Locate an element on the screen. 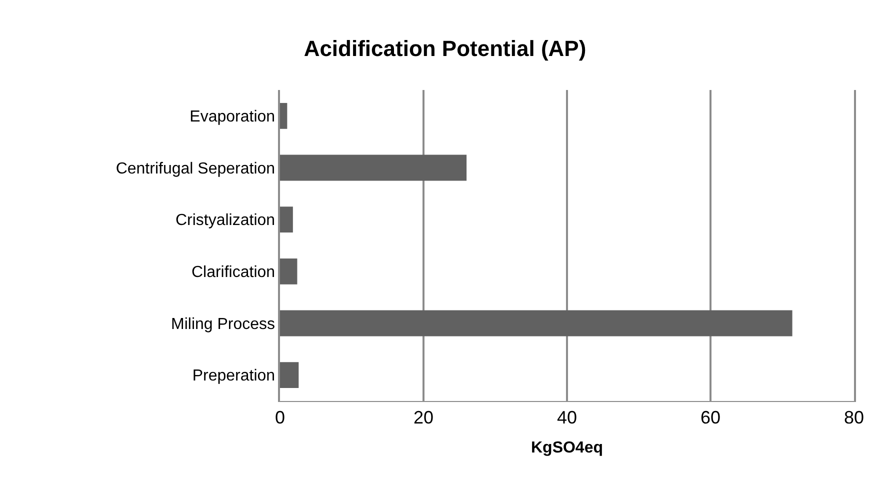  y-tick-label: Preperation is located at coordinates (234, 376).